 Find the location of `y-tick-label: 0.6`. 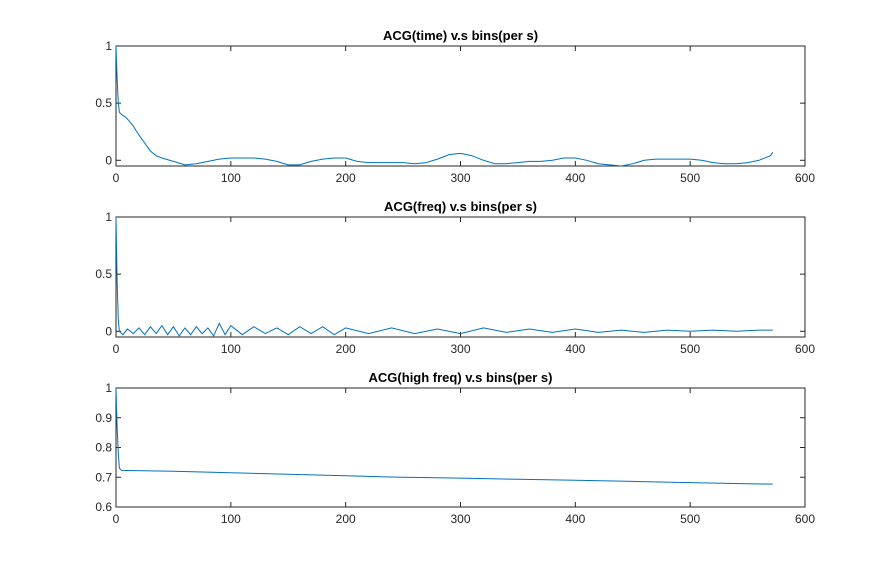

y-tick-label: 0.6 is located at coordinates (103, 507).